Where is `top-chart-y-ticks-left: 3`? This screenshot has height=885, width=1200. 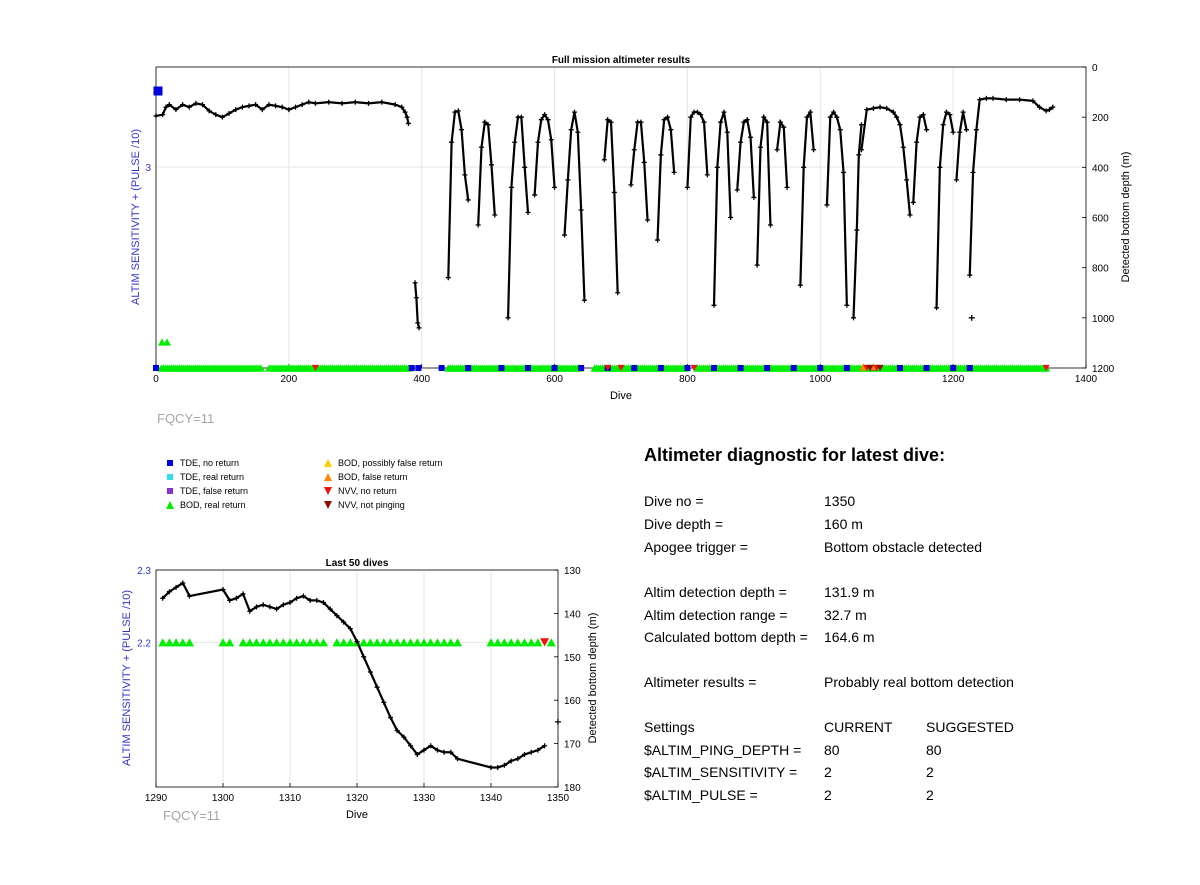 top-chart-y-ticks-left: 3 is located at coordinates (148, 168).